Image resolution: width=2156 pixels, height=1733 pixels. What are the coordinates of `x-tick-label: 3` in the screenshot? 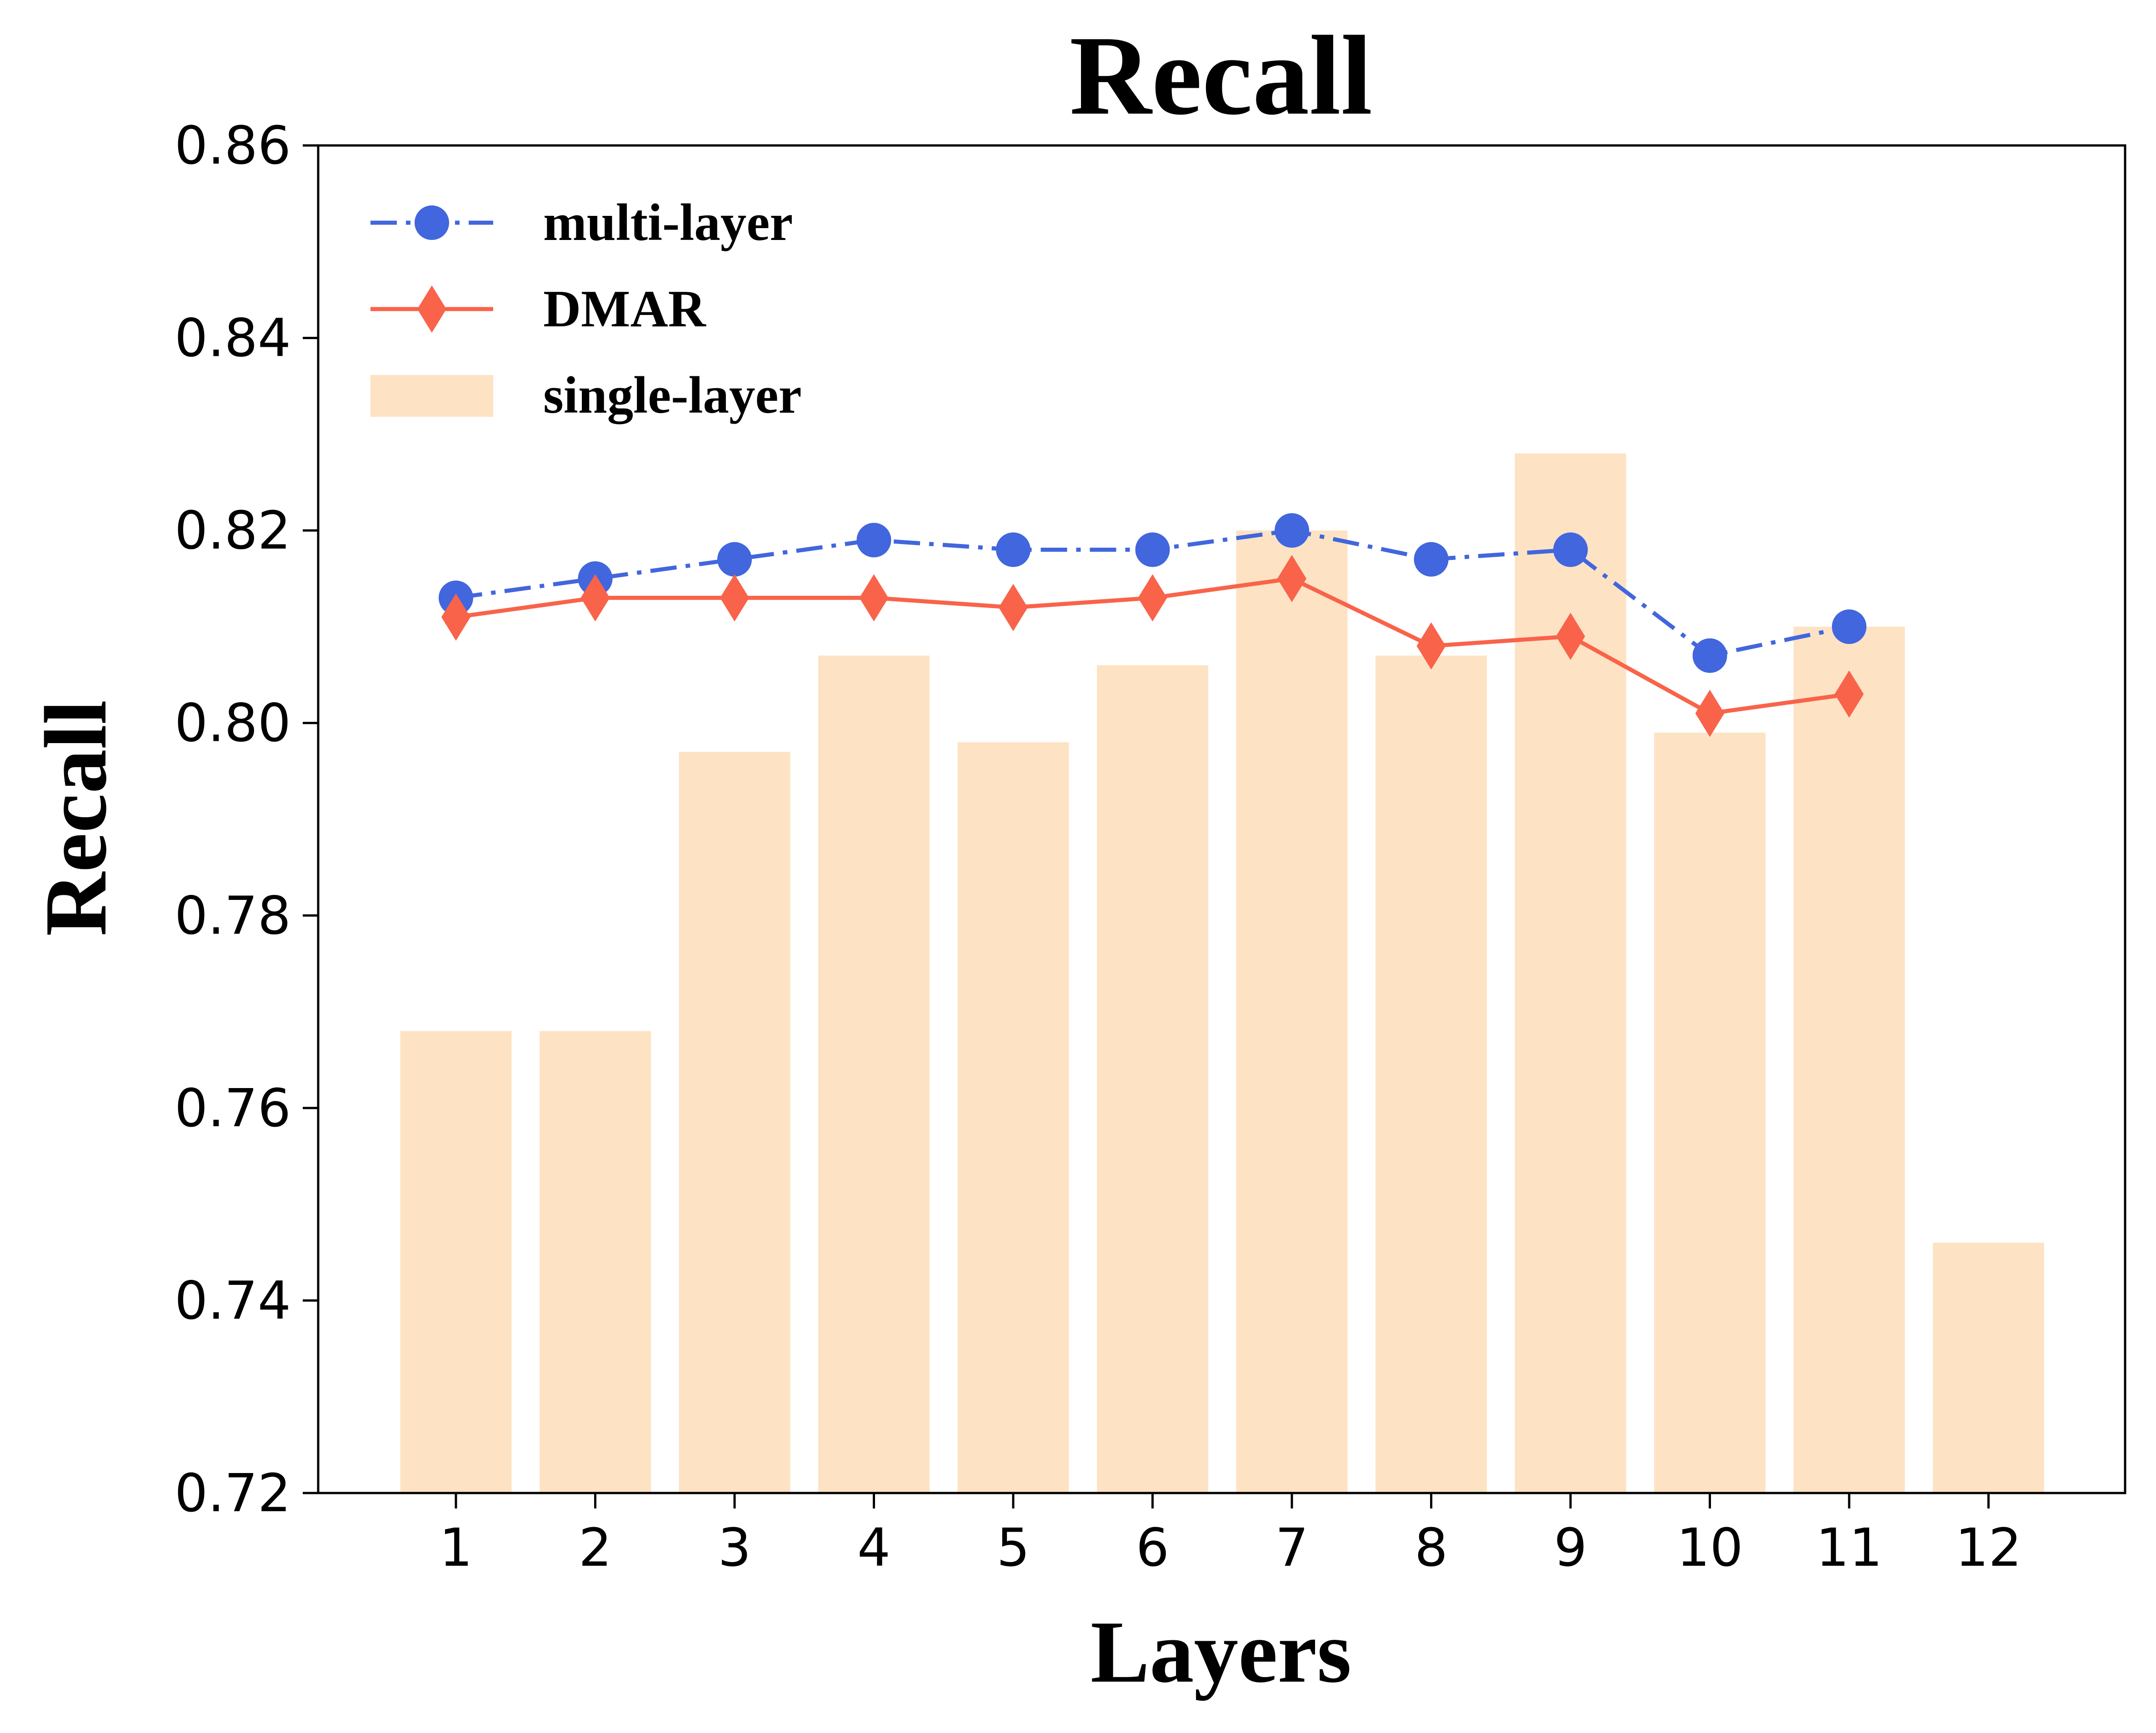 It's located at (734, 1548).